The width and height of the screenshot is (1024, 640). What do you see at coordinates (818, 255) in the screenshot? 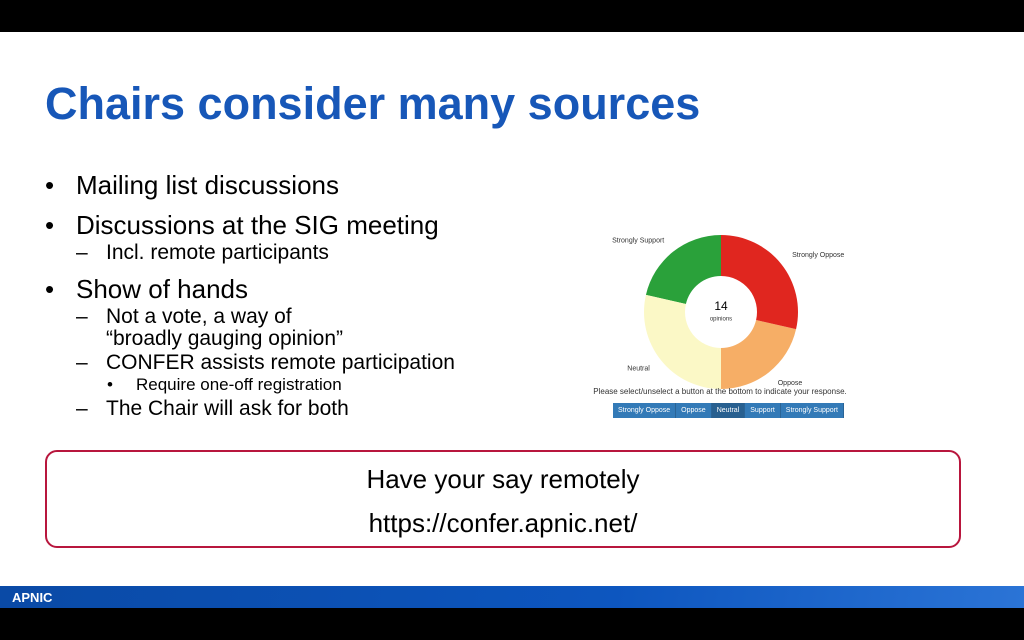
I see `segment-label: Strongly Oppose` at bounding box center [818, 255].